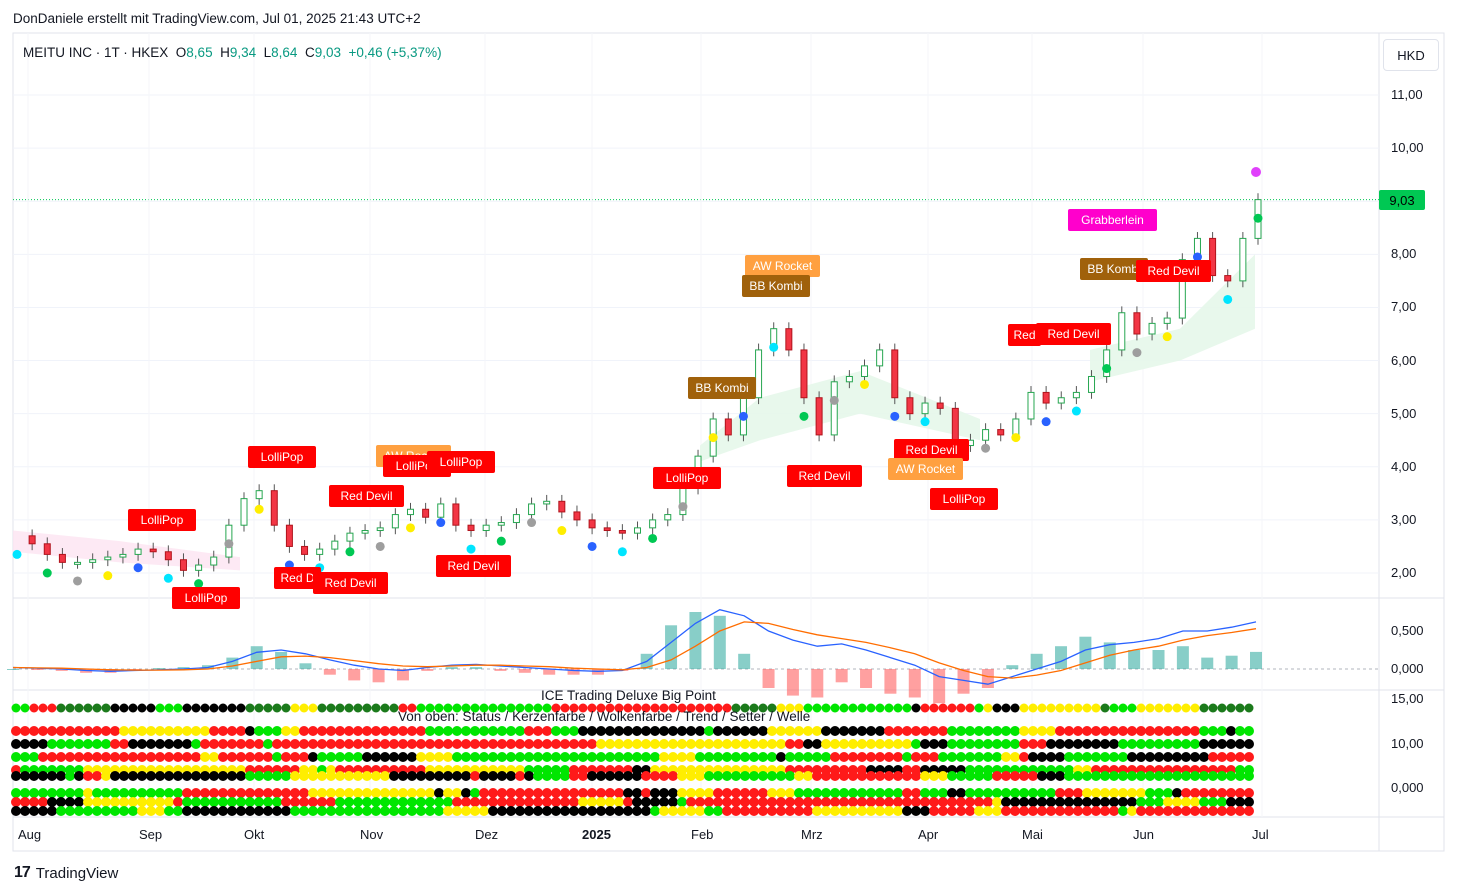 Image resolution: width=1457 pixels, height=896 pixels. Describe the element at coordinates (66, 873) in the screenshot. I see `tradingview-footer: 17 TradingView` at that location.